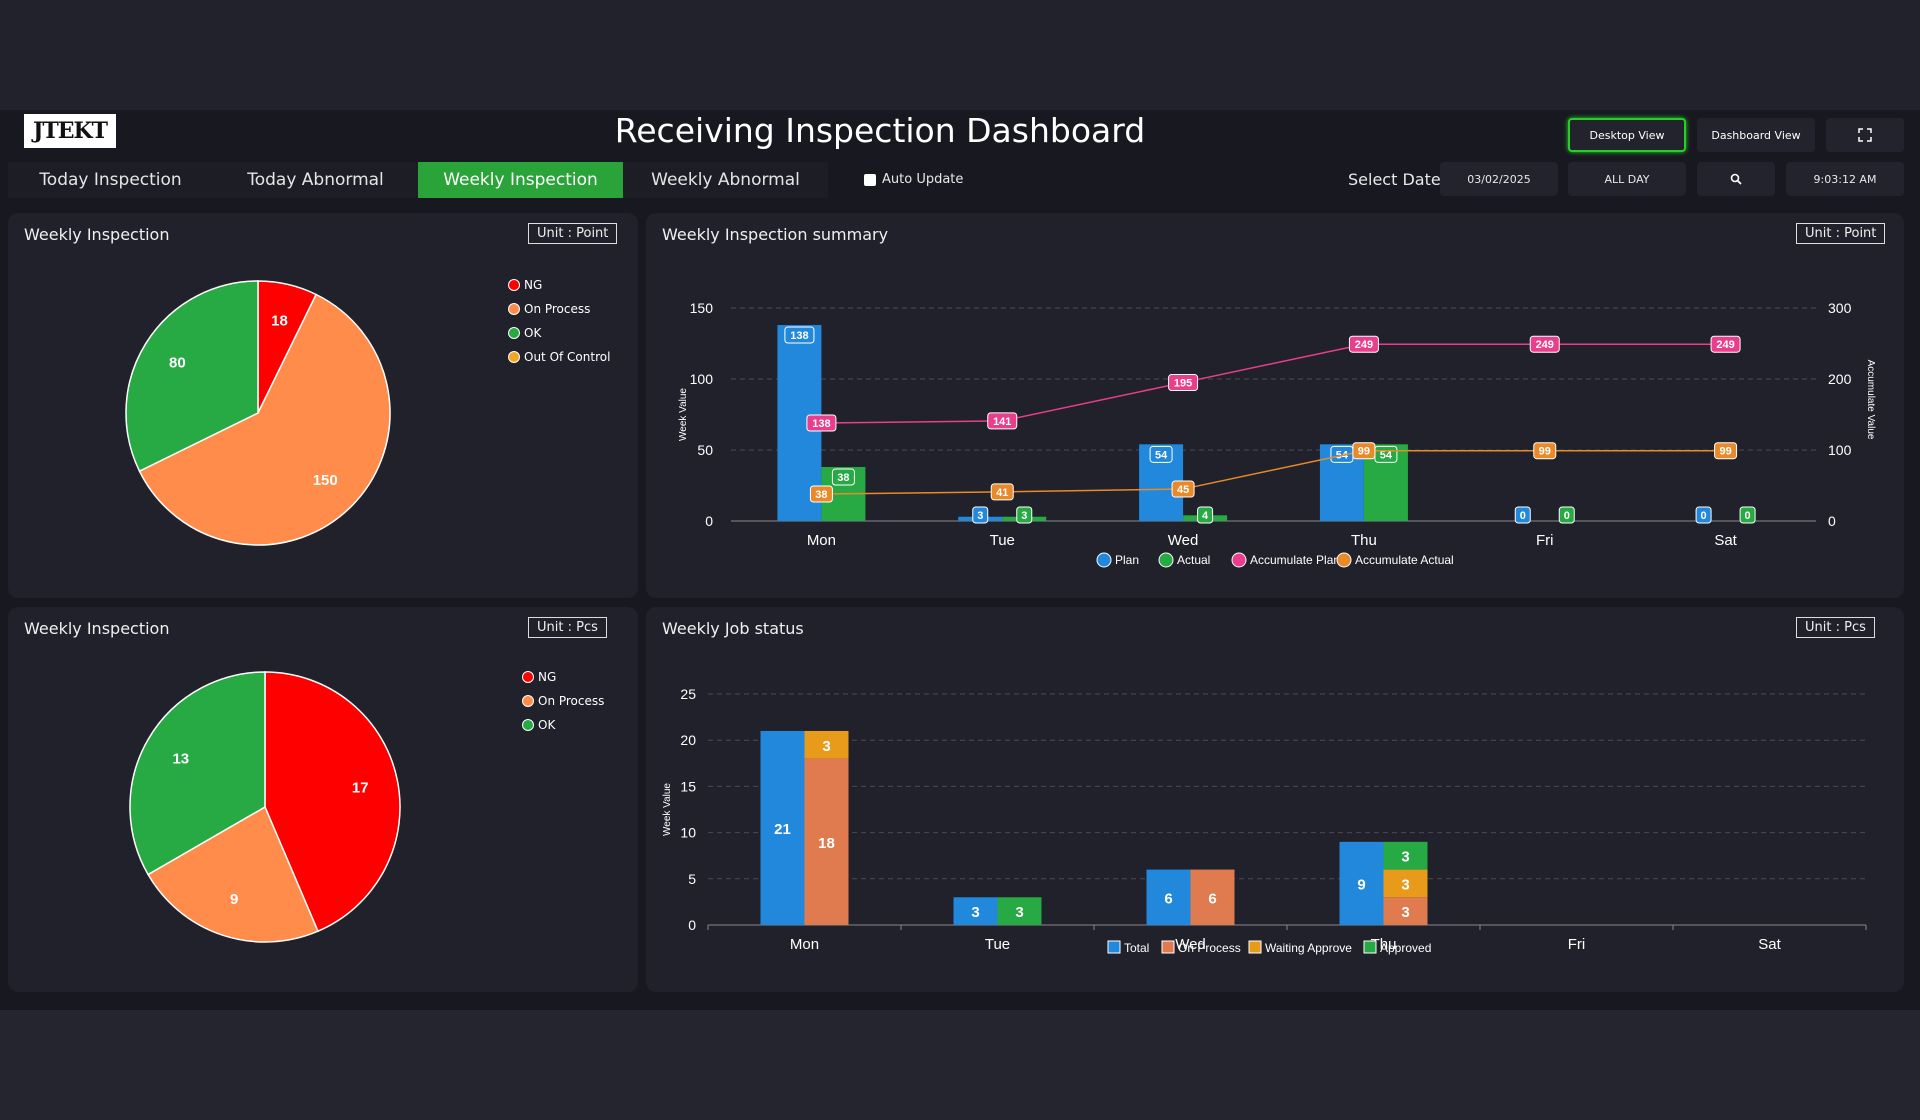 The image size is (1920, 1120). Describe the element at coordinates (571, 701) in the screenshot. I see `legend-on-process-label: On Process` at that location.